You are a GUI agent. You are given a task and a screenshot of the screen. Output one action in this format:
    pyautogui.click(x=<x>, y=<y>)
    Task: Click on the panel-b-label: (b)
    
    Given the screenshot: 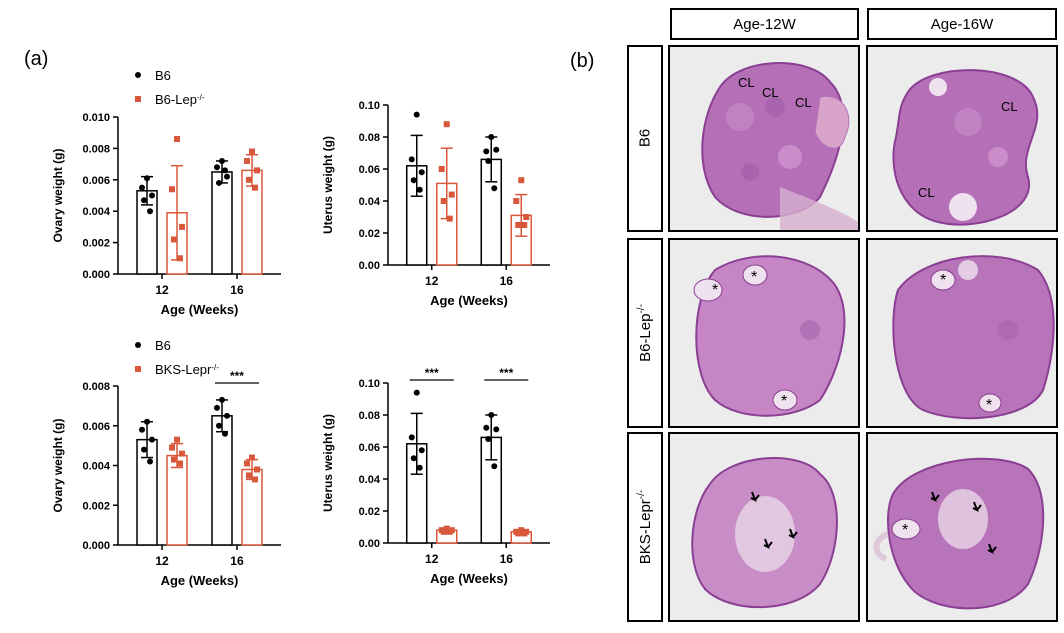 What is the action you would take?
    pyautogui.click(x=582, y=61)
    